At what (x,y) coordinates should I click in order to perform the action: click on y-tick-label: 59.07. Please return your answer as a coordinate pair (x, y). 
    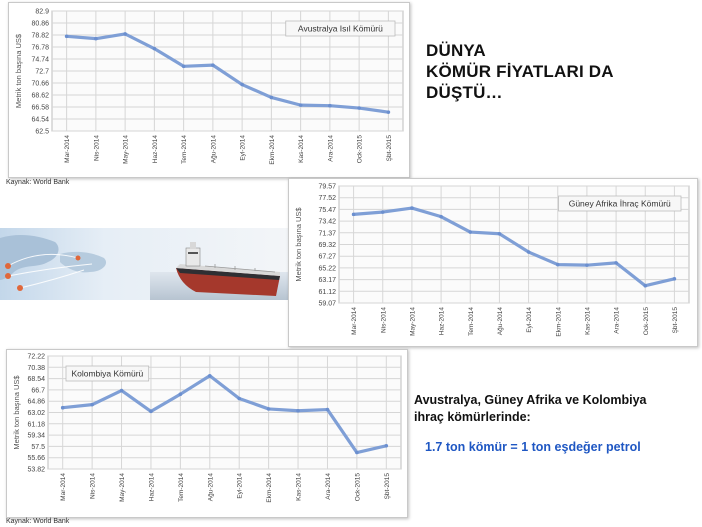
    Looking at the image, I should click on (327, 304).